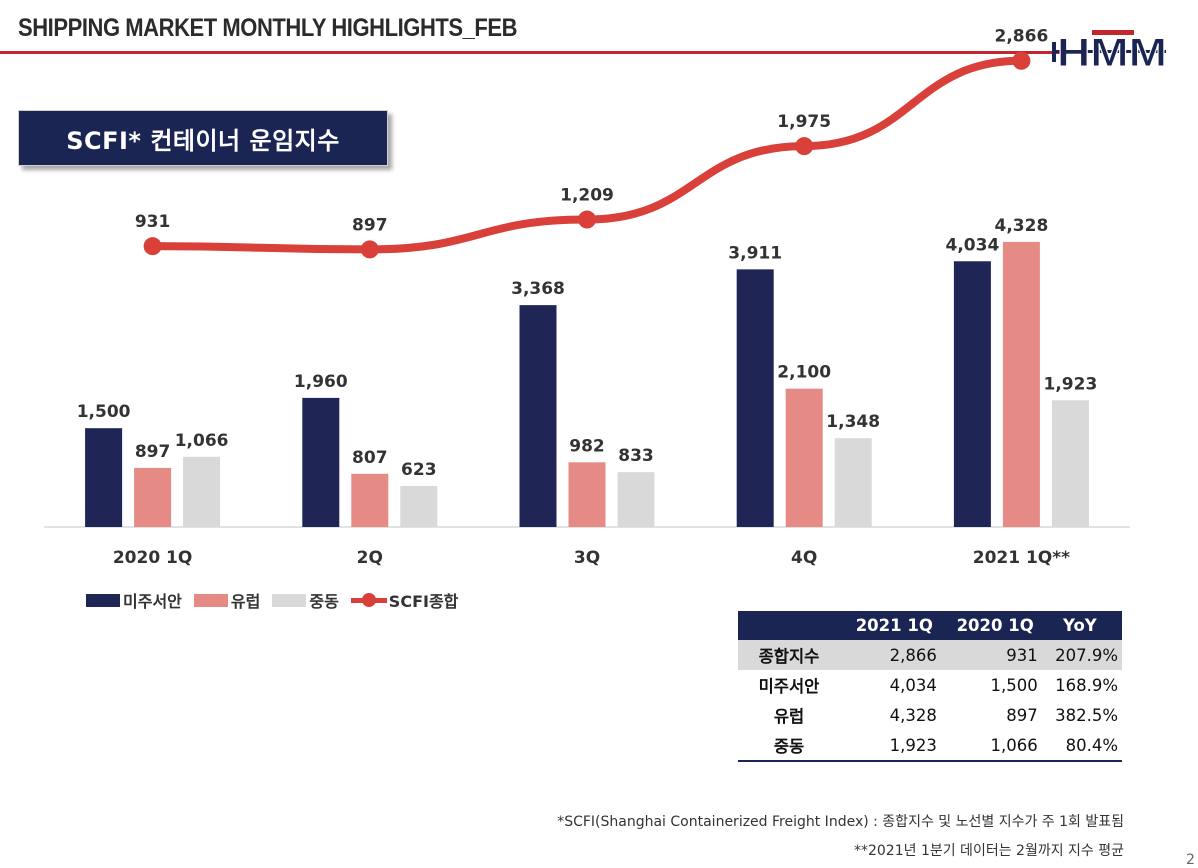 The width and height of the screenshot is (1198, 868). I want to click on scfi-label: 2,866, so click(1022, 37).